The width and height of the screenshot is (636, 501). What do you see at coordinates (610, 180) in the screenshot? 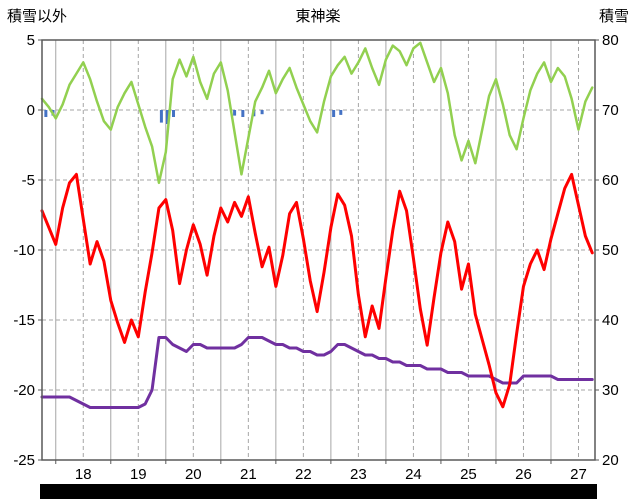
I see `svg-text: 60` at bounding box center [610, 180].